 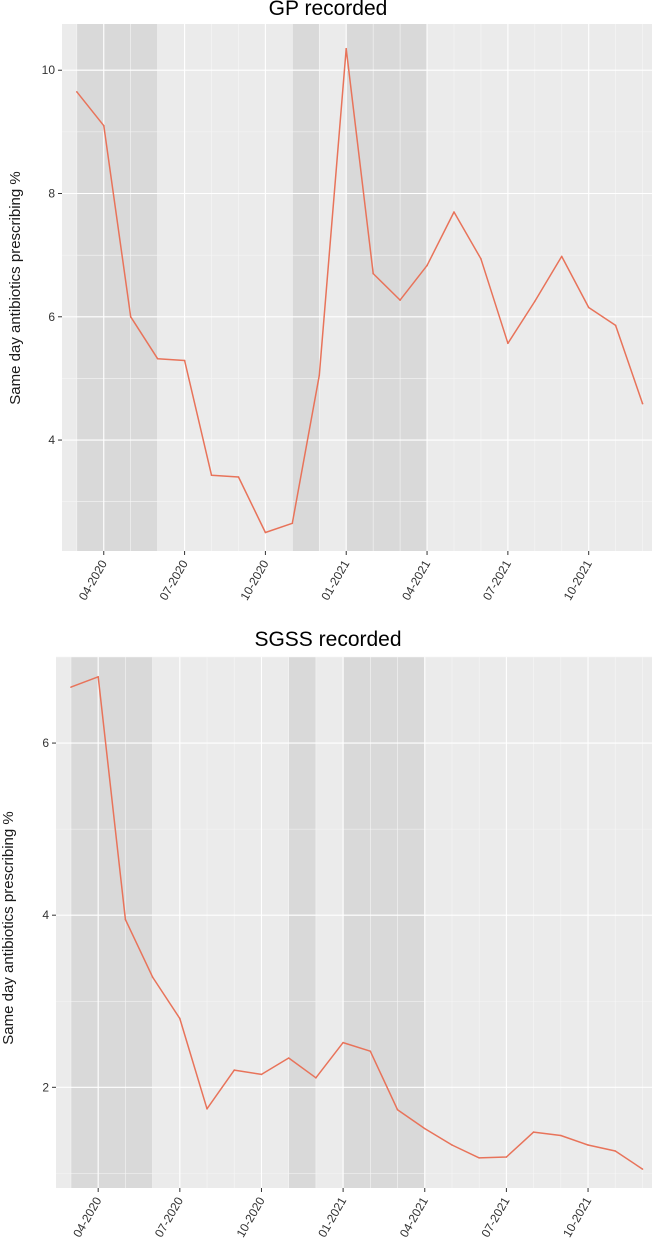 What do you see at coordinates (45, 1087) in the screenshot?
I see `y-tick-label: 2` at bounding box center [45, 1087].